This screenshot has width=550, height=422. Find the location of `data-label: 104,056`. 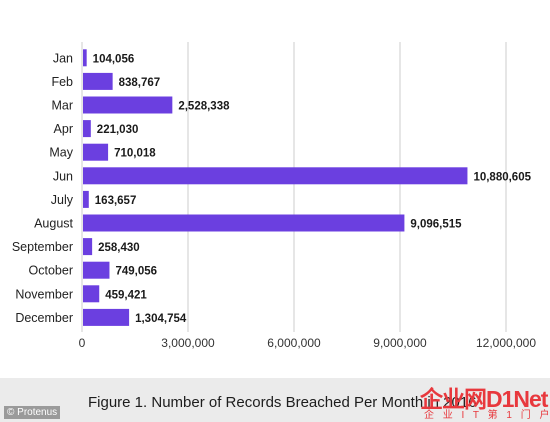

data-label: 104,056 is located at coordinates (114, 59).